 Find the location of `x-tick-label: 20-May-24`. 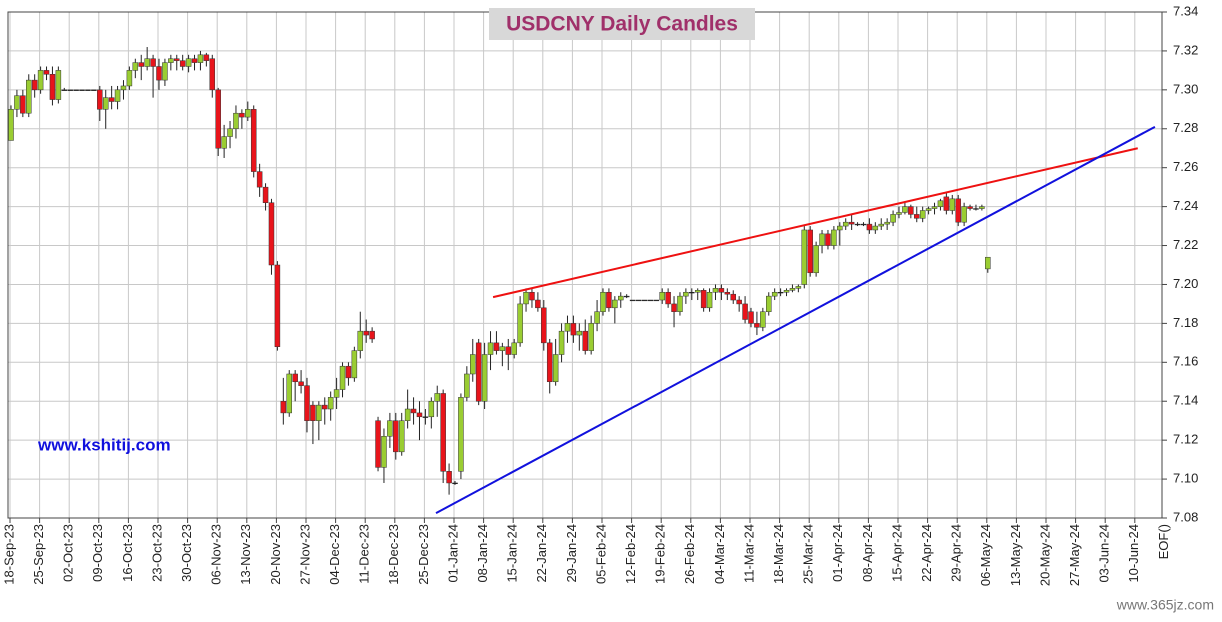

x-tick-label: 20-May-24 is located at coordinates (1044, 555).